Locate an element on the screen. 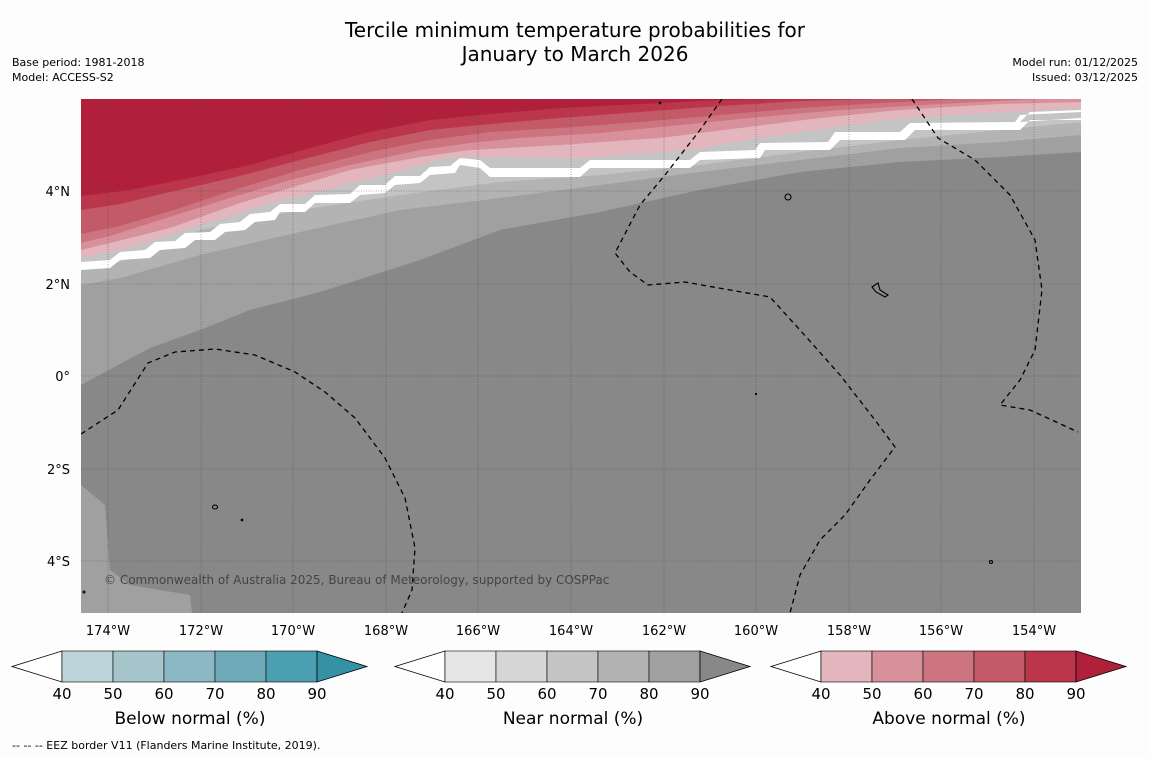 The height and width of the screenshot is (758, 1150). colorbar-label-near: Near normal (%) is located at coordinates (573, 719).